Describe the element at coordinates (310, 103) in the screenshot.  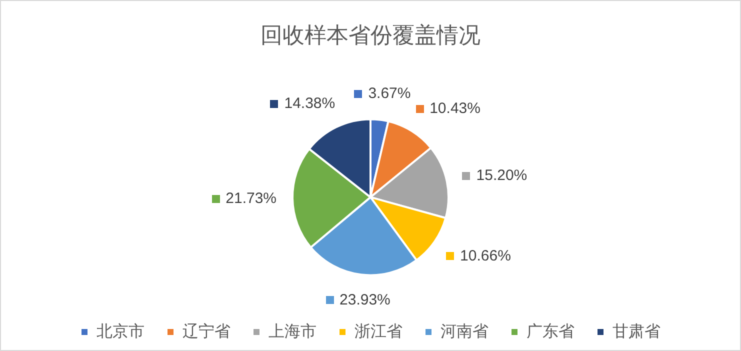
I see `data-label: 14.38%` at that location.